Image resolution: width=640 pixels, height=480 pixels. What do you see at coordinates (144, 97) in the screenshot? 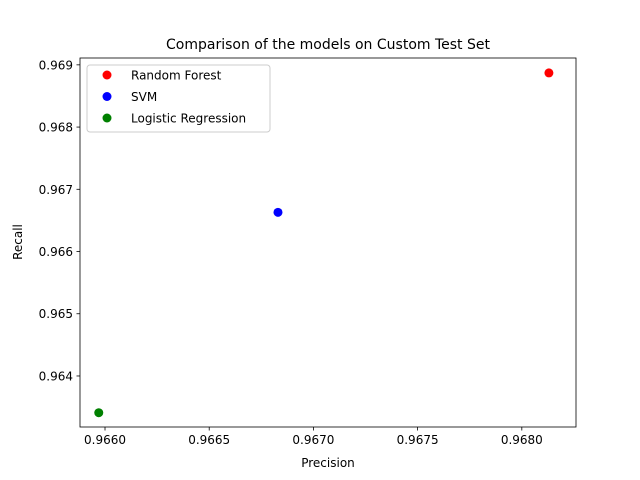
I see `legend-label: SVM` at bounding box center [144, 97].